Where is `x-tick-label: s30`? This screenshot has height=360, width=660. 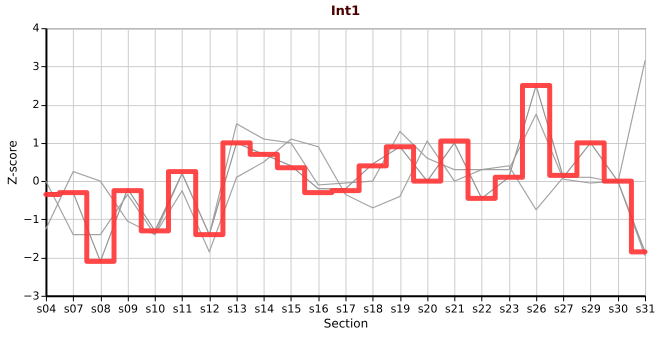
x-tick-label: s30 is located at coordinates (618, 309).